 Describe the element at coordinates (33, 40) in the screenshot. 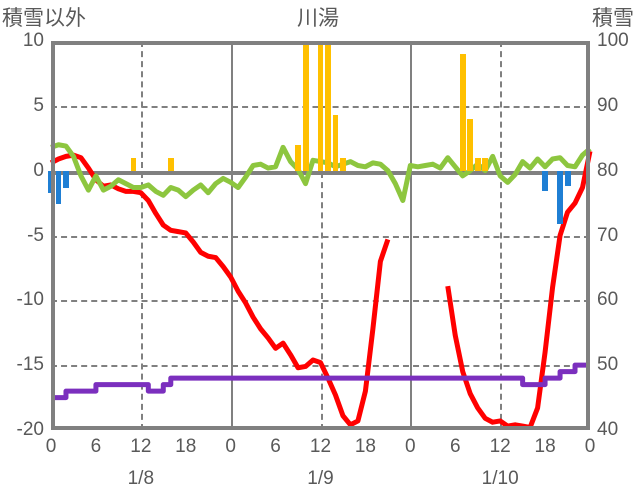

I see `y-tick-left: 10` at that location.